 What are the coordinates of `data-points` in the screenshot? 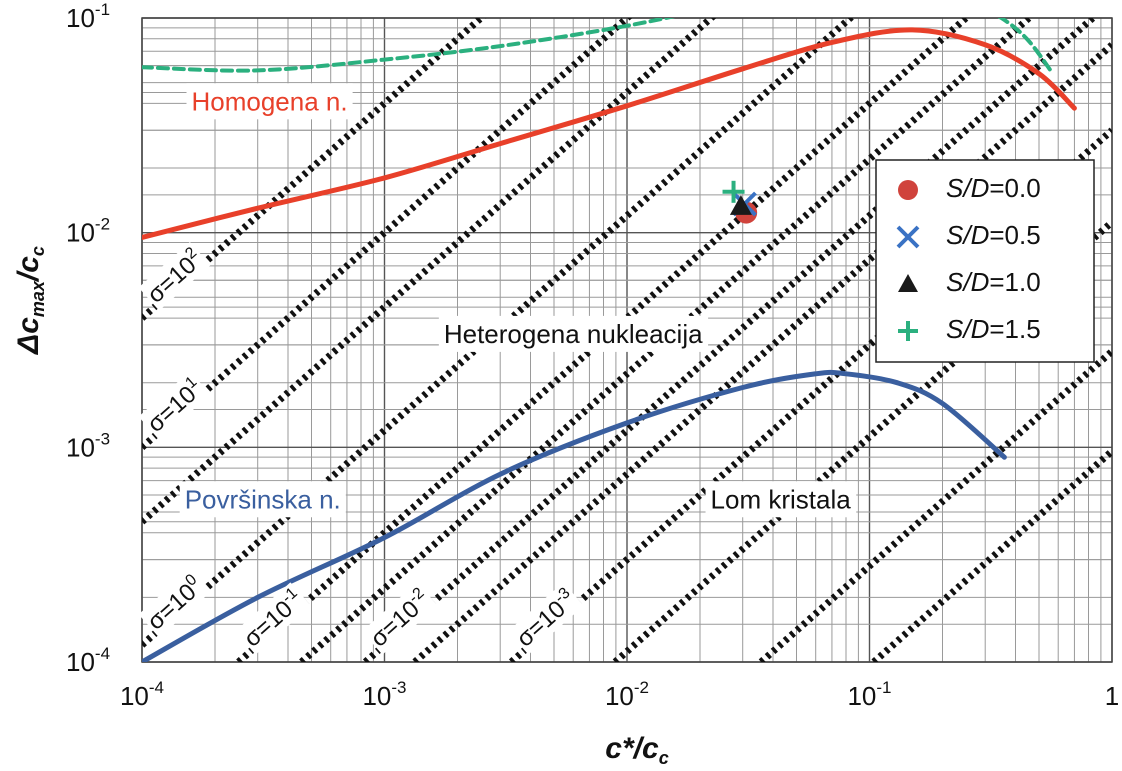 It's located at (740, 202).